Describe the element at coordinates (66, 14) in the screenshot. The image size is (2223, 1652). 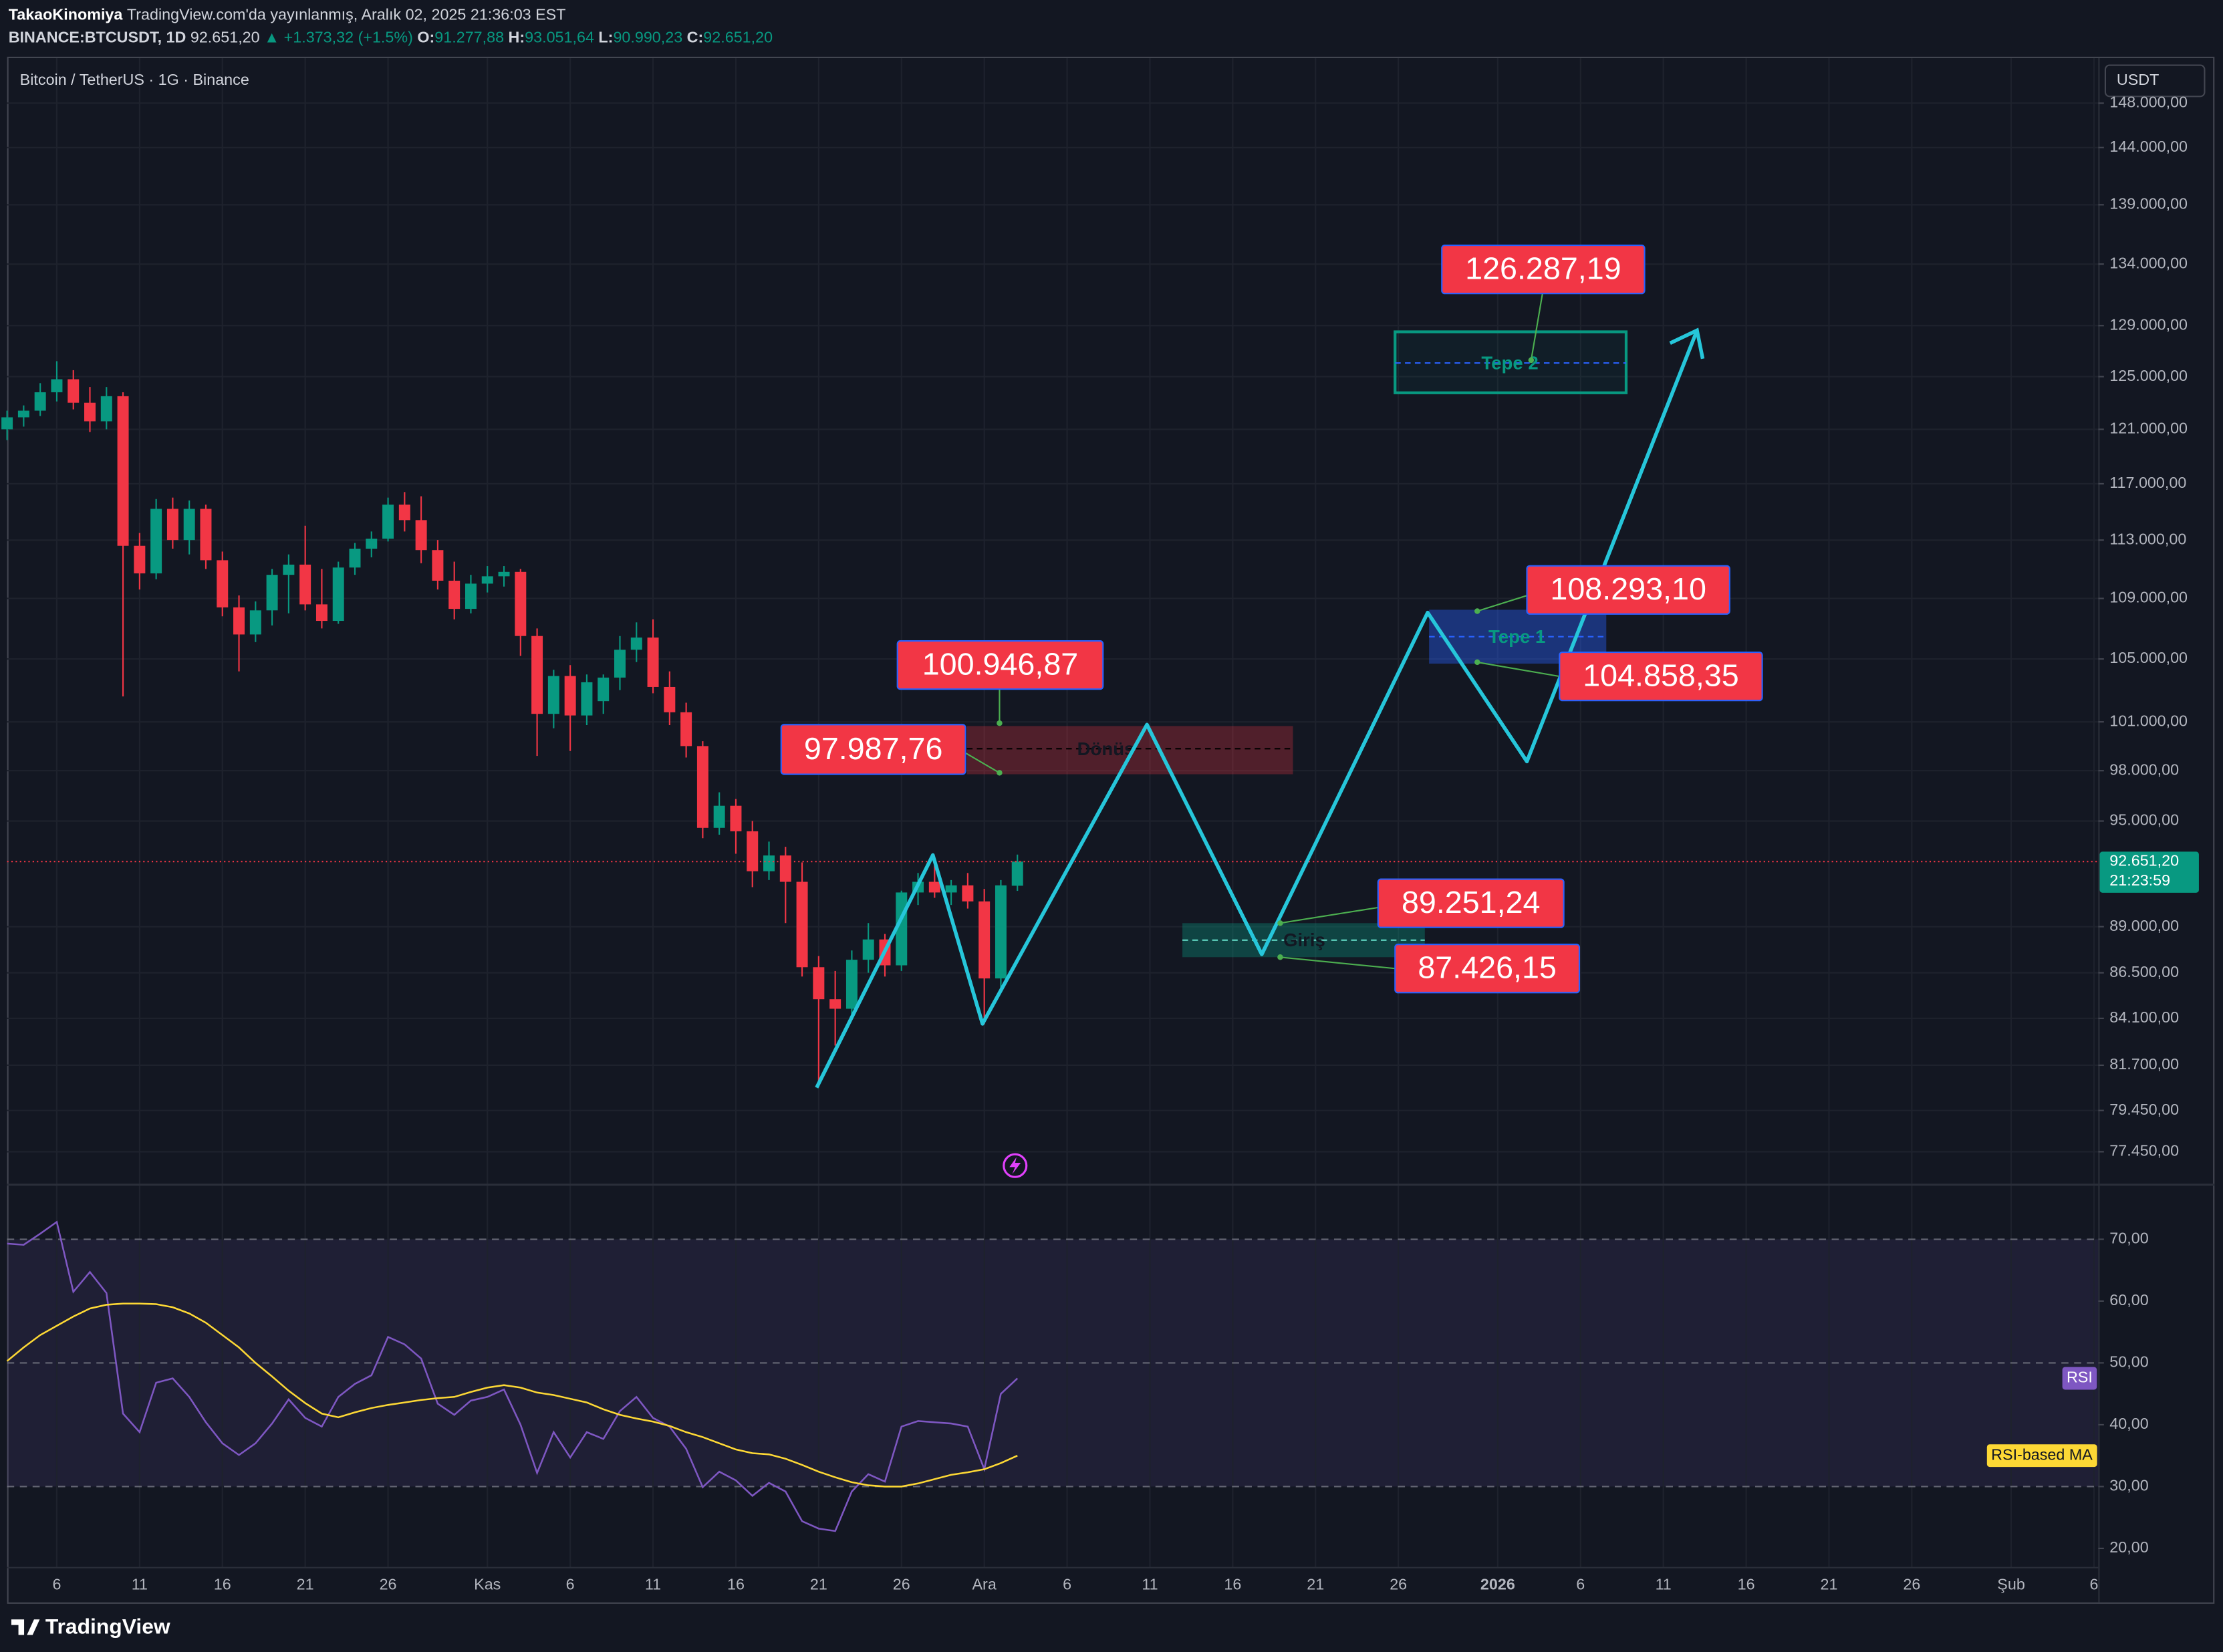
I see `author: TakaoKinomiya` at that location.